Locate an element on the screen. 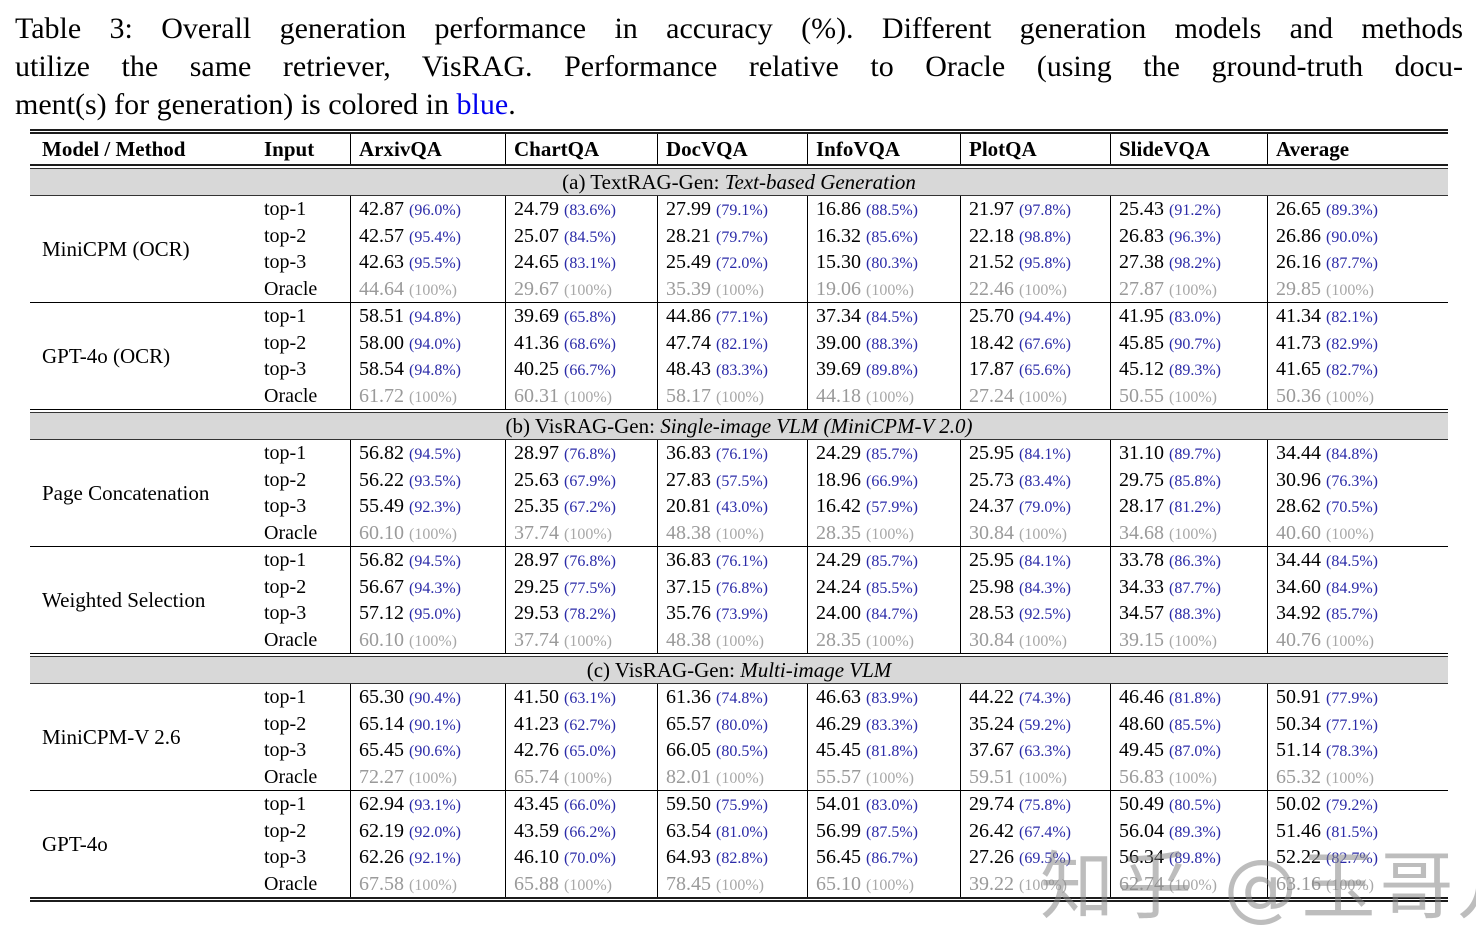  score-value: 19.06 is located at coordinates (838, 288).